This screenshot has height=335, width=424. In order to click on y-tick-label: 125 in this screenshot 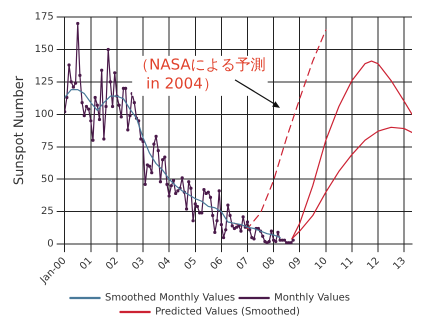, I will do `click(44, 82)`.